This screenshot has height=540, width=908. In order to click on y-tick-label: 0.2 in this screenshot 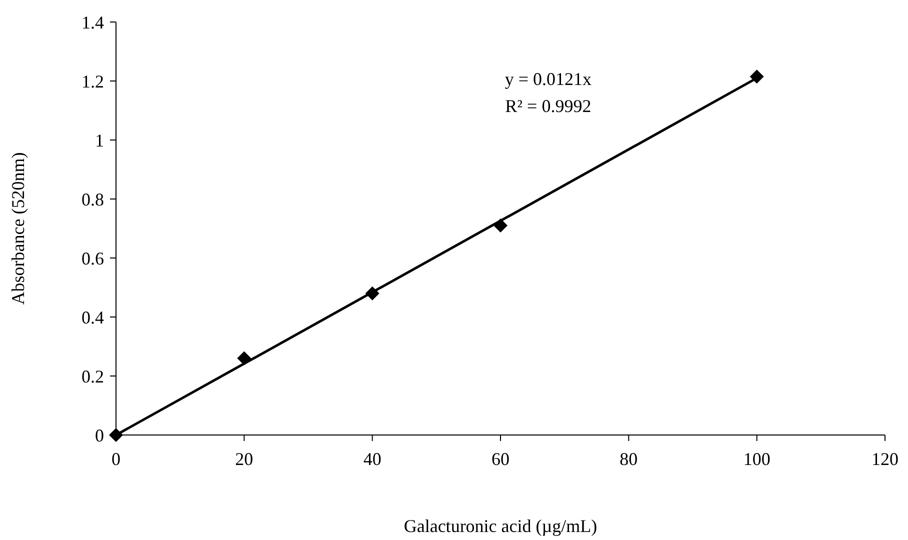, I will do `click(93, 376)`.